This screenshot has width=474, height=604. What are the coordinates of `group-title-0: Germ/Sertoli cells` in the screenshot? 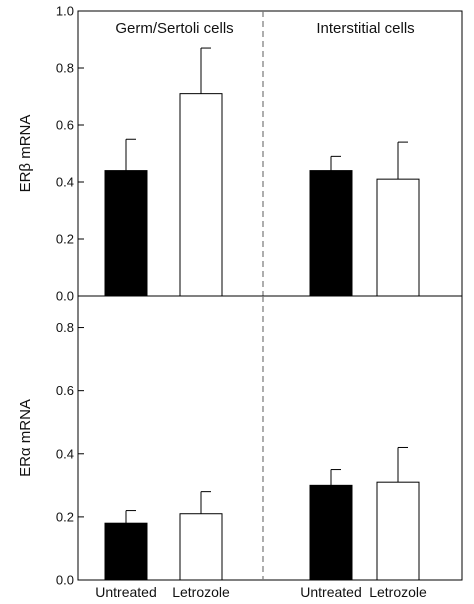 It's located at (174, 28).